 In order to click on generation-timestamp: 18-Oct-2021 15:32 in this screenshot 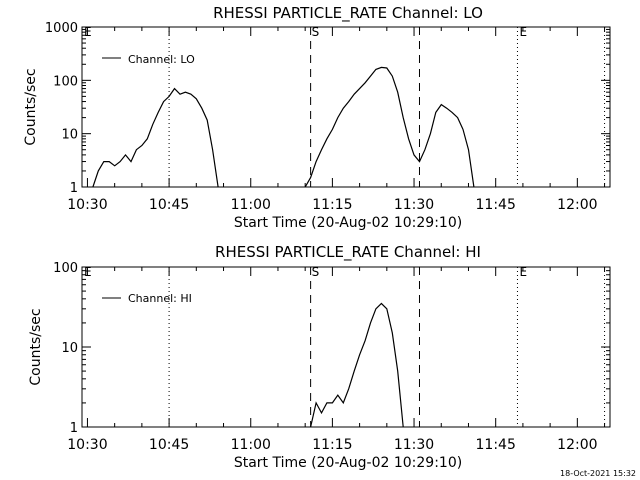, I will do `click(598, 473)`.